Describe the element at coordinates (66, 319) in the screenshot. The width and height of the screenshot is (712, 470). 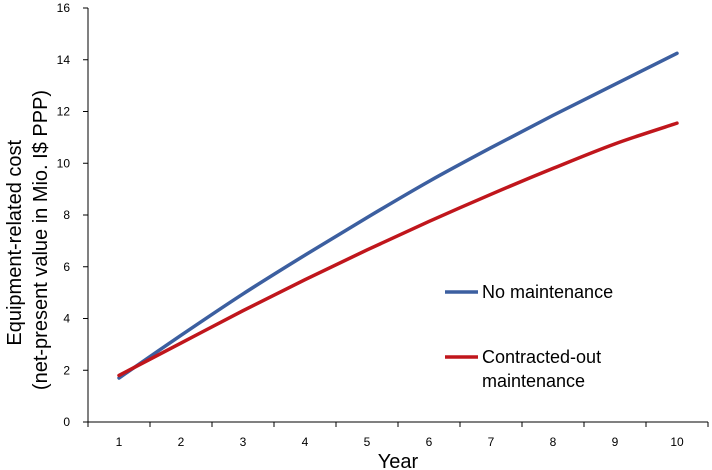
I see `y-tick-label: 4` at that location.